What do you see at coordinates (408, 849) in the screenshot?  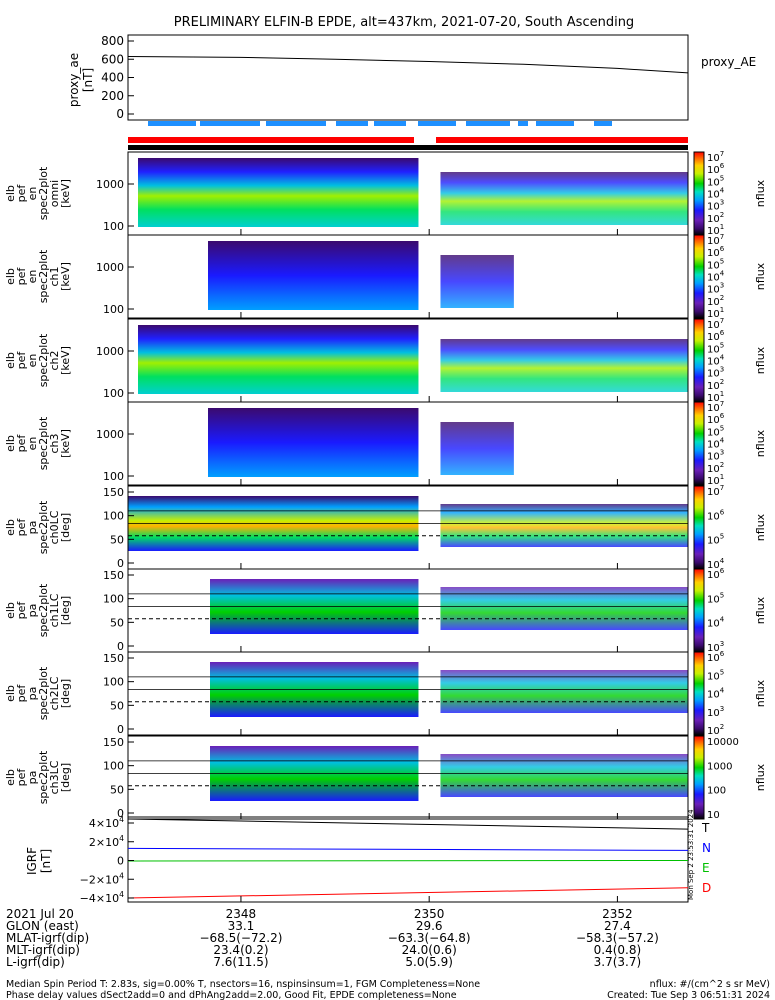 I see `igrf-line-N` at bounding box center [408, 849].